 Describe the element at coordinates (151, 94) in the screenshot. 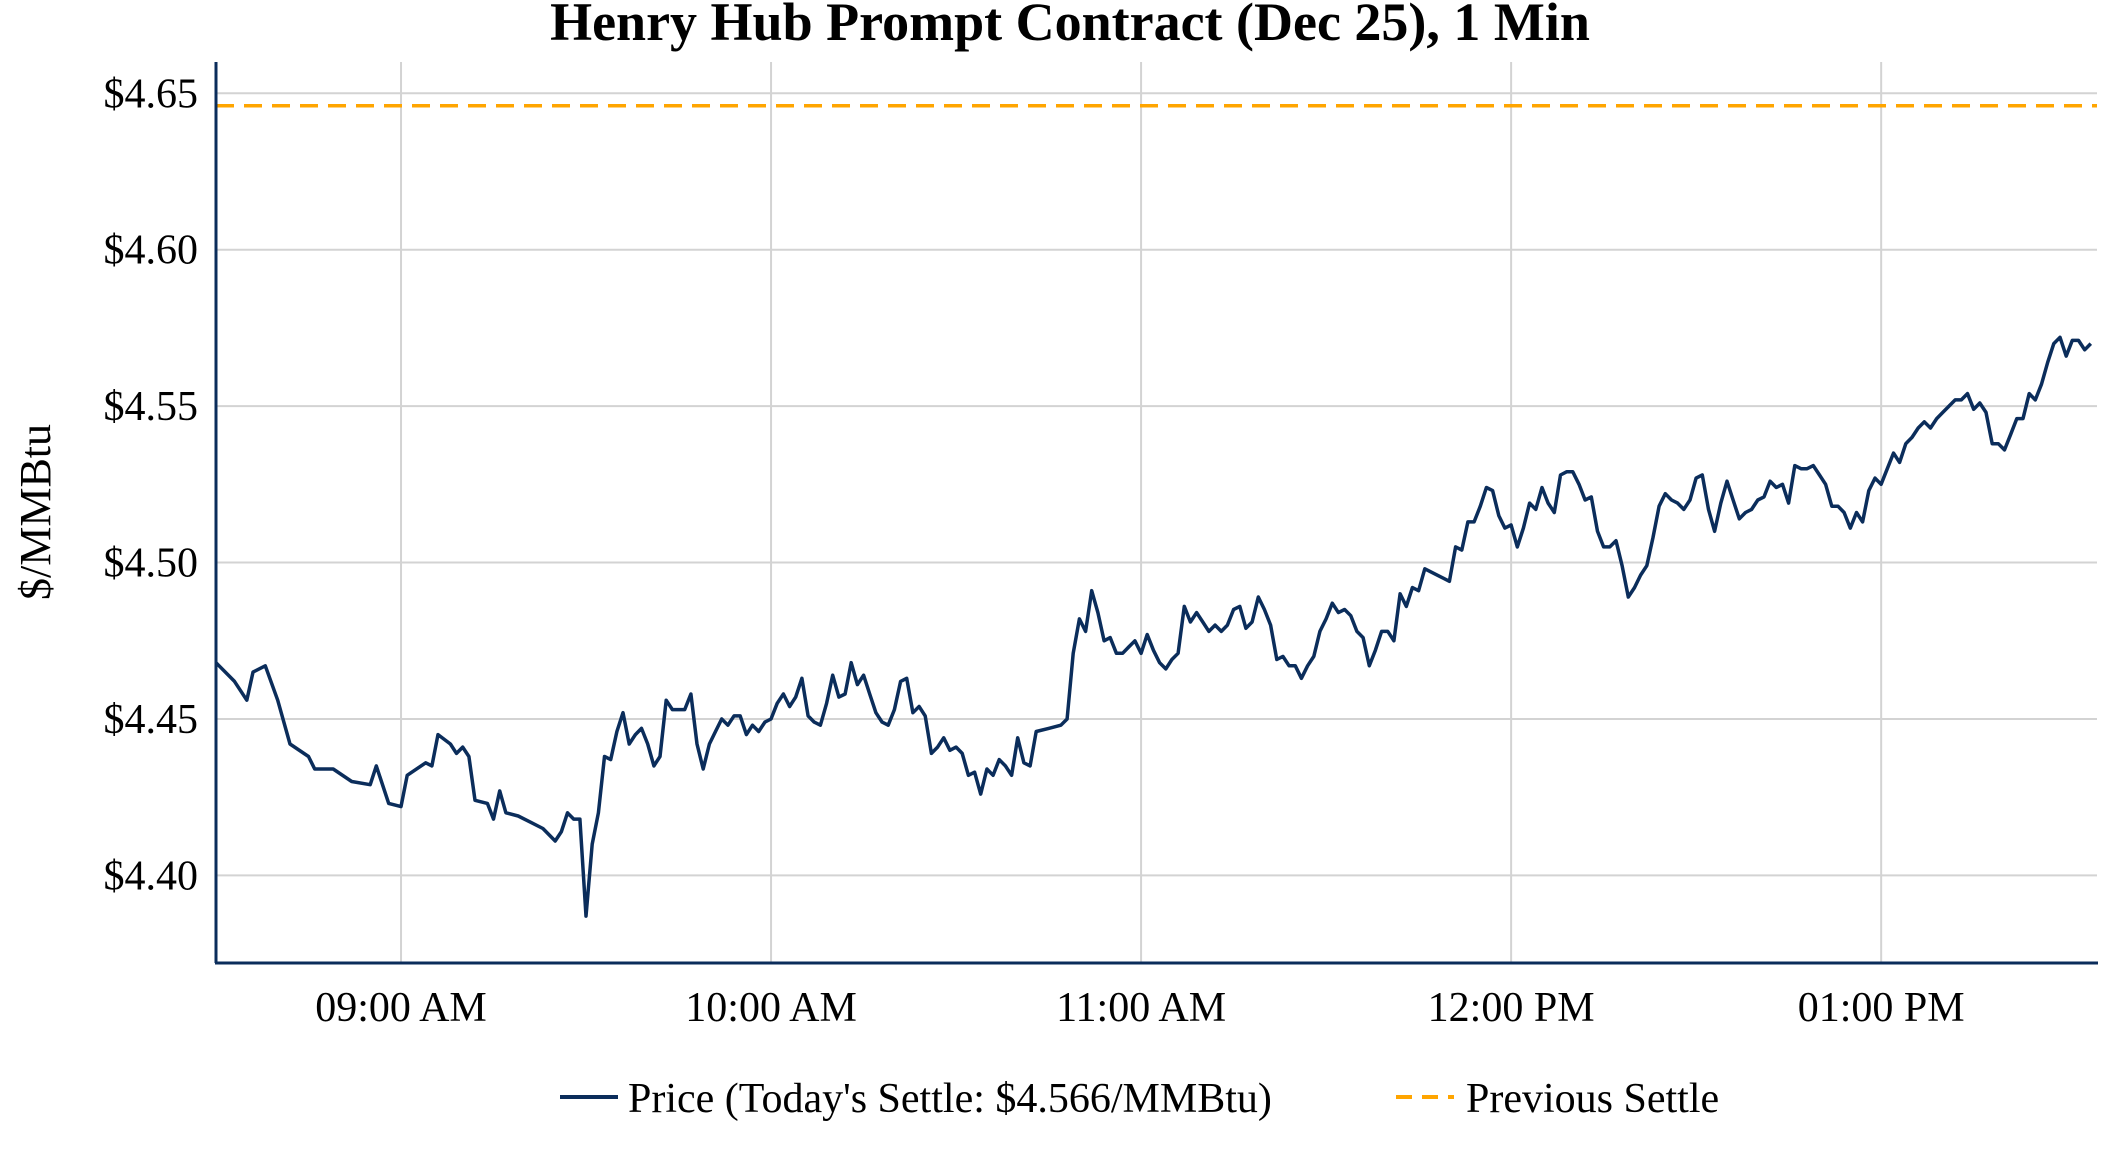

I see `y-tick-label: $4.65` at that location.